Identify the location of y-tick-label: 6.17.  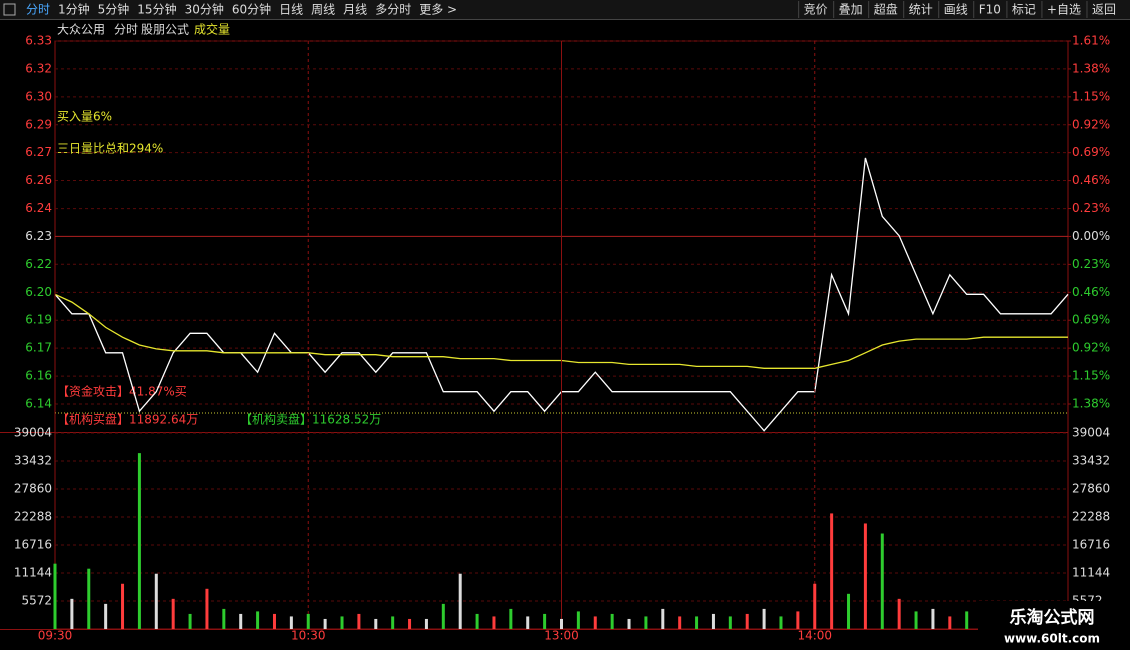
(38, 348).